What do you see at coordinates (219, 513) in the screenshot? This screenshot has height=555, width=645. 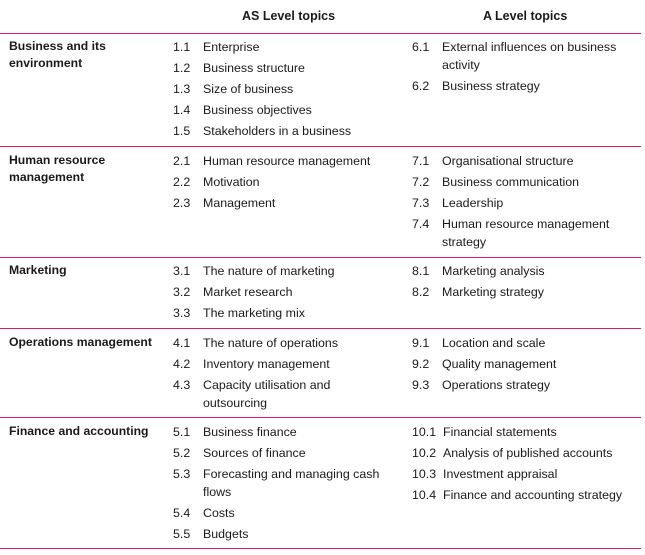 I see `item-text: Costs` at bounding box center [219, 513].